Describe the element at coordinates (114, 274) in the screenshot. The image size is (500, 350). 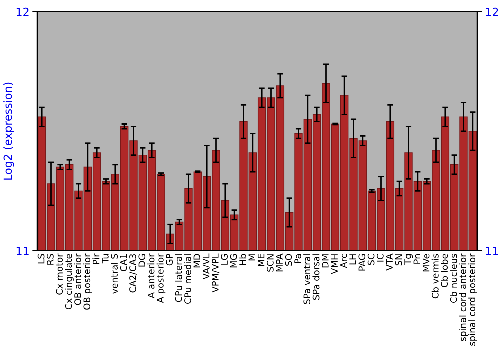
I see `x-tick-label: ventral S` at that location.